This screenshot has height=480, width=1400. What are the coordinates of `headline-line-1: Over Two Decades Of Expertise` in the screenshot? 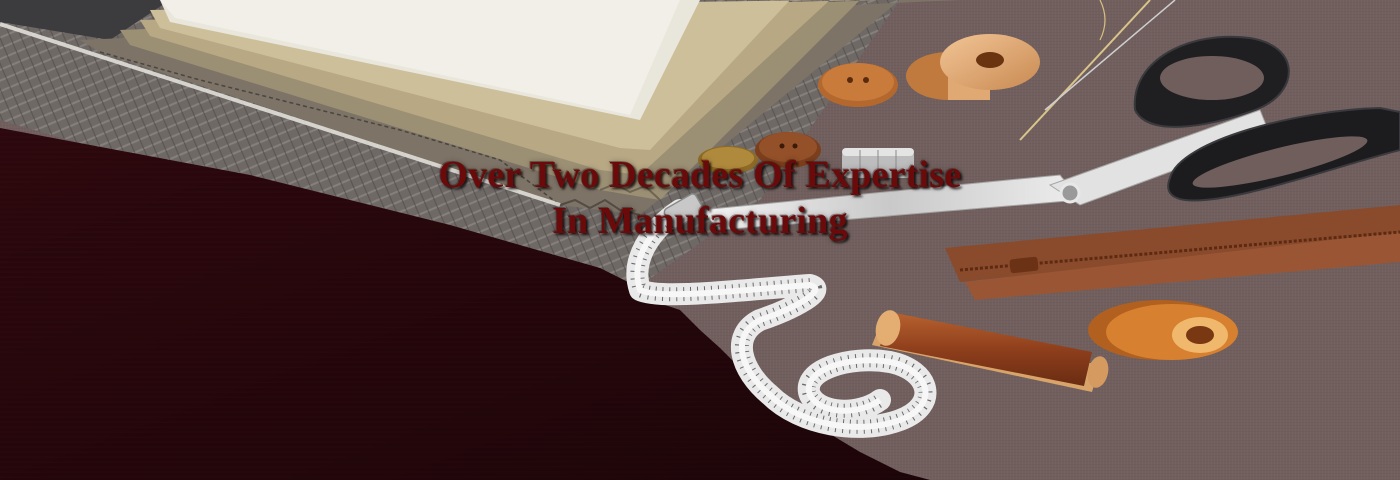 It's located at (700, 175).